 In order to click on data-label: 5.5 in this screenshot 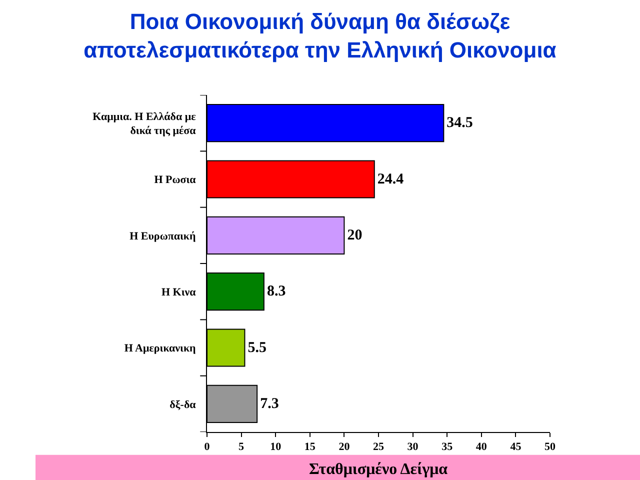, I will do `click(257, 348)`.